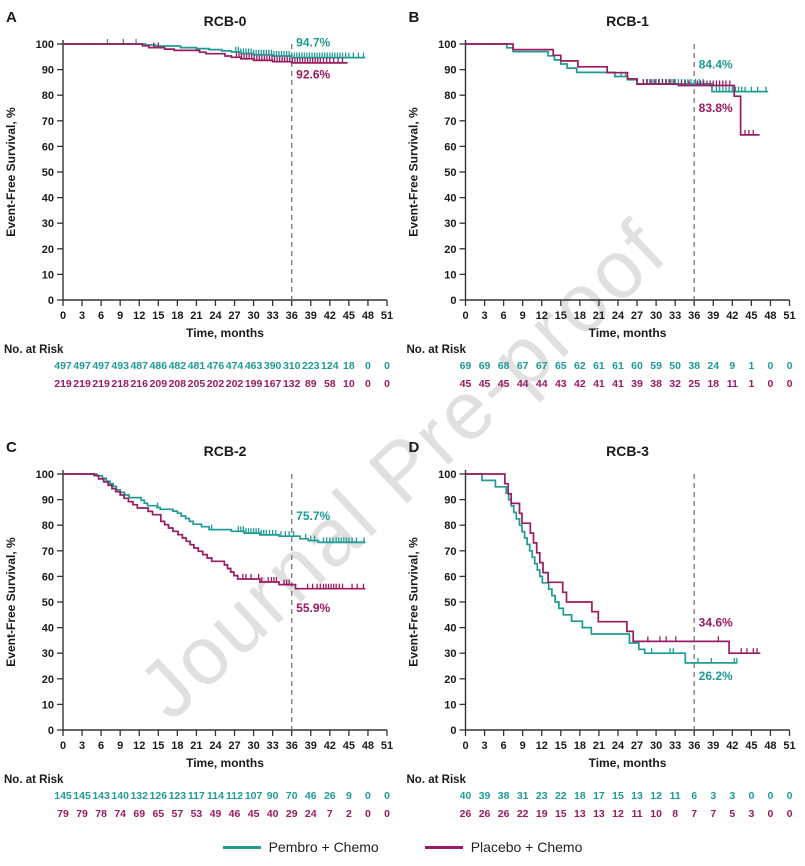  Describe the element at coordinates (11, 447) in the screenshot. I see `panel-letter: C` at that location.